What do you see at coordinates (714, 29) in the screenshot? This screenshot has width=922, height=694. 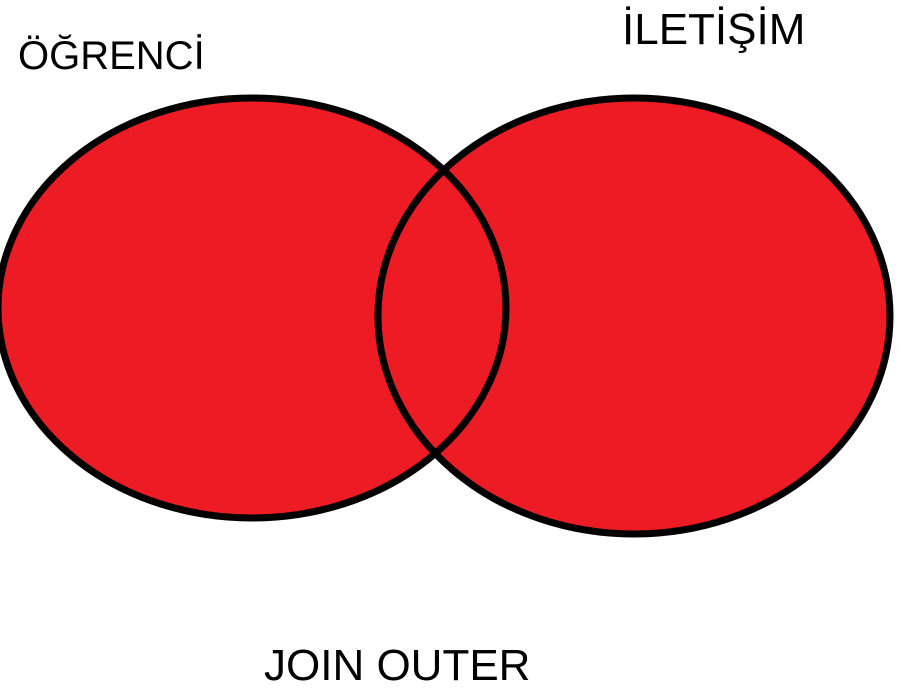 I see `right-set-label: İLETİŞİM` at bounding box center [714, 29].